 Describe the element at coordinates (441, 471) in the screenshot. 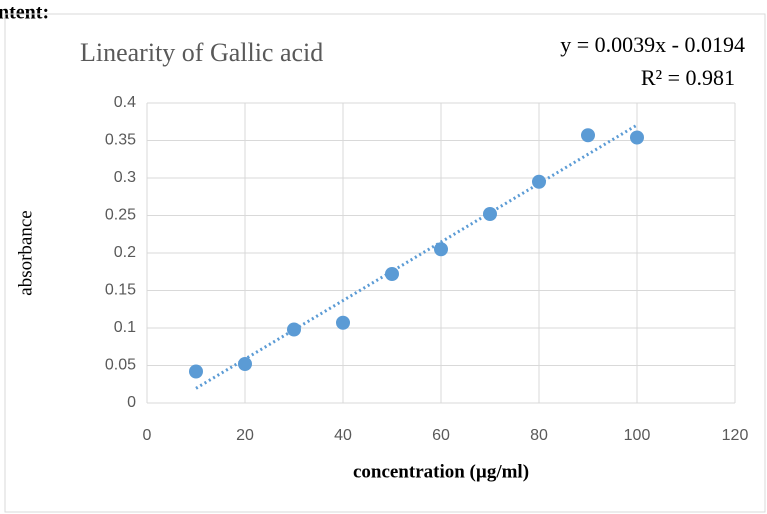

I see `x-axis-label: concentration (µg/ml)` at that location.